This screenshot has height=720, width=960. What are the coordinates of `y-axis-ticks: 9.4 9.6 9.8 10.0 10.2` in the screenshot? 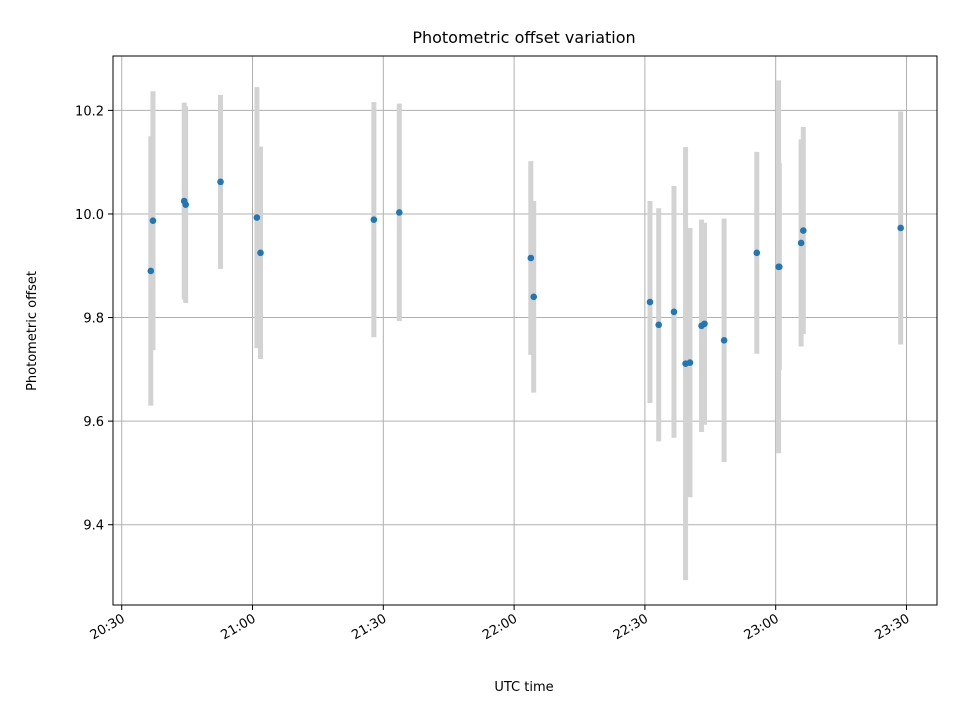 It's located at (94, 319).